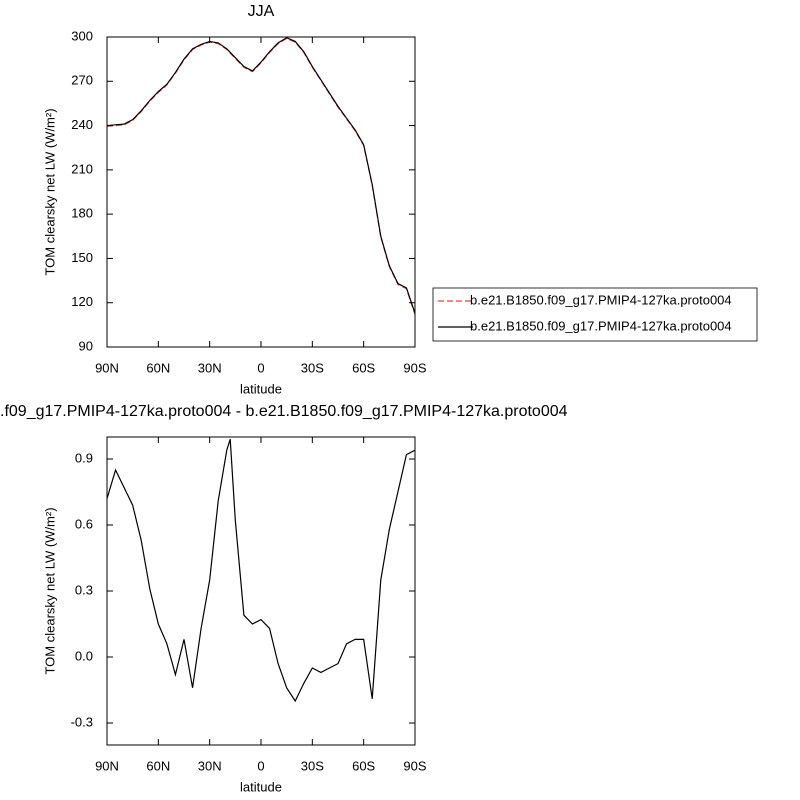 This screenshot has height=800, width=800. What do you see at coordinates (84, 589) in the screenshot?
I see `y-tick-label: 0.3` at bounding box center [84, 589].